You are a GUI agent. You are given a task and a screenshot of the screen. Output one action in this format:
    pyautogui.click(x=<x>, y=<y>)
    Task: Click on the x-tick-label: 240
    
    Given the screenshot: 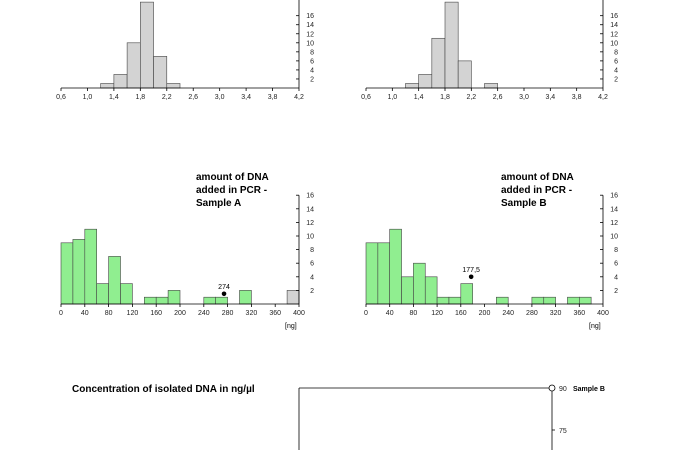 What is the action you would take?
    pyautogui.click(x=204, y=313)
    